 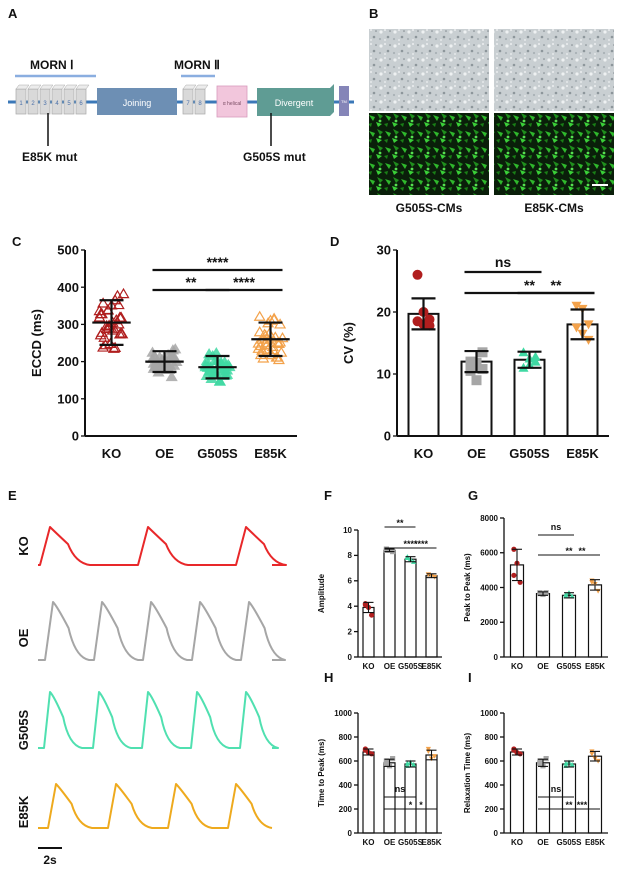 I want to click on morn-repeats: 1 2 3 4 5 6 7 8, so click(x=112, y=99).